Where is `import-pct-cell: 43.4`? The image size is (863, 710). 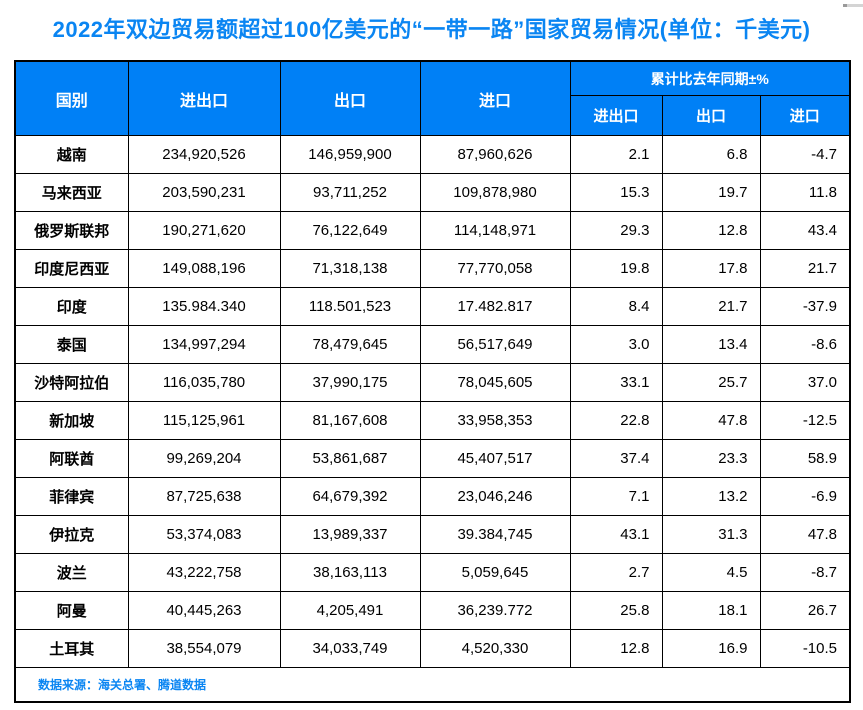 import-pct-cell: 43.4 is located at coordinates (805, 230).